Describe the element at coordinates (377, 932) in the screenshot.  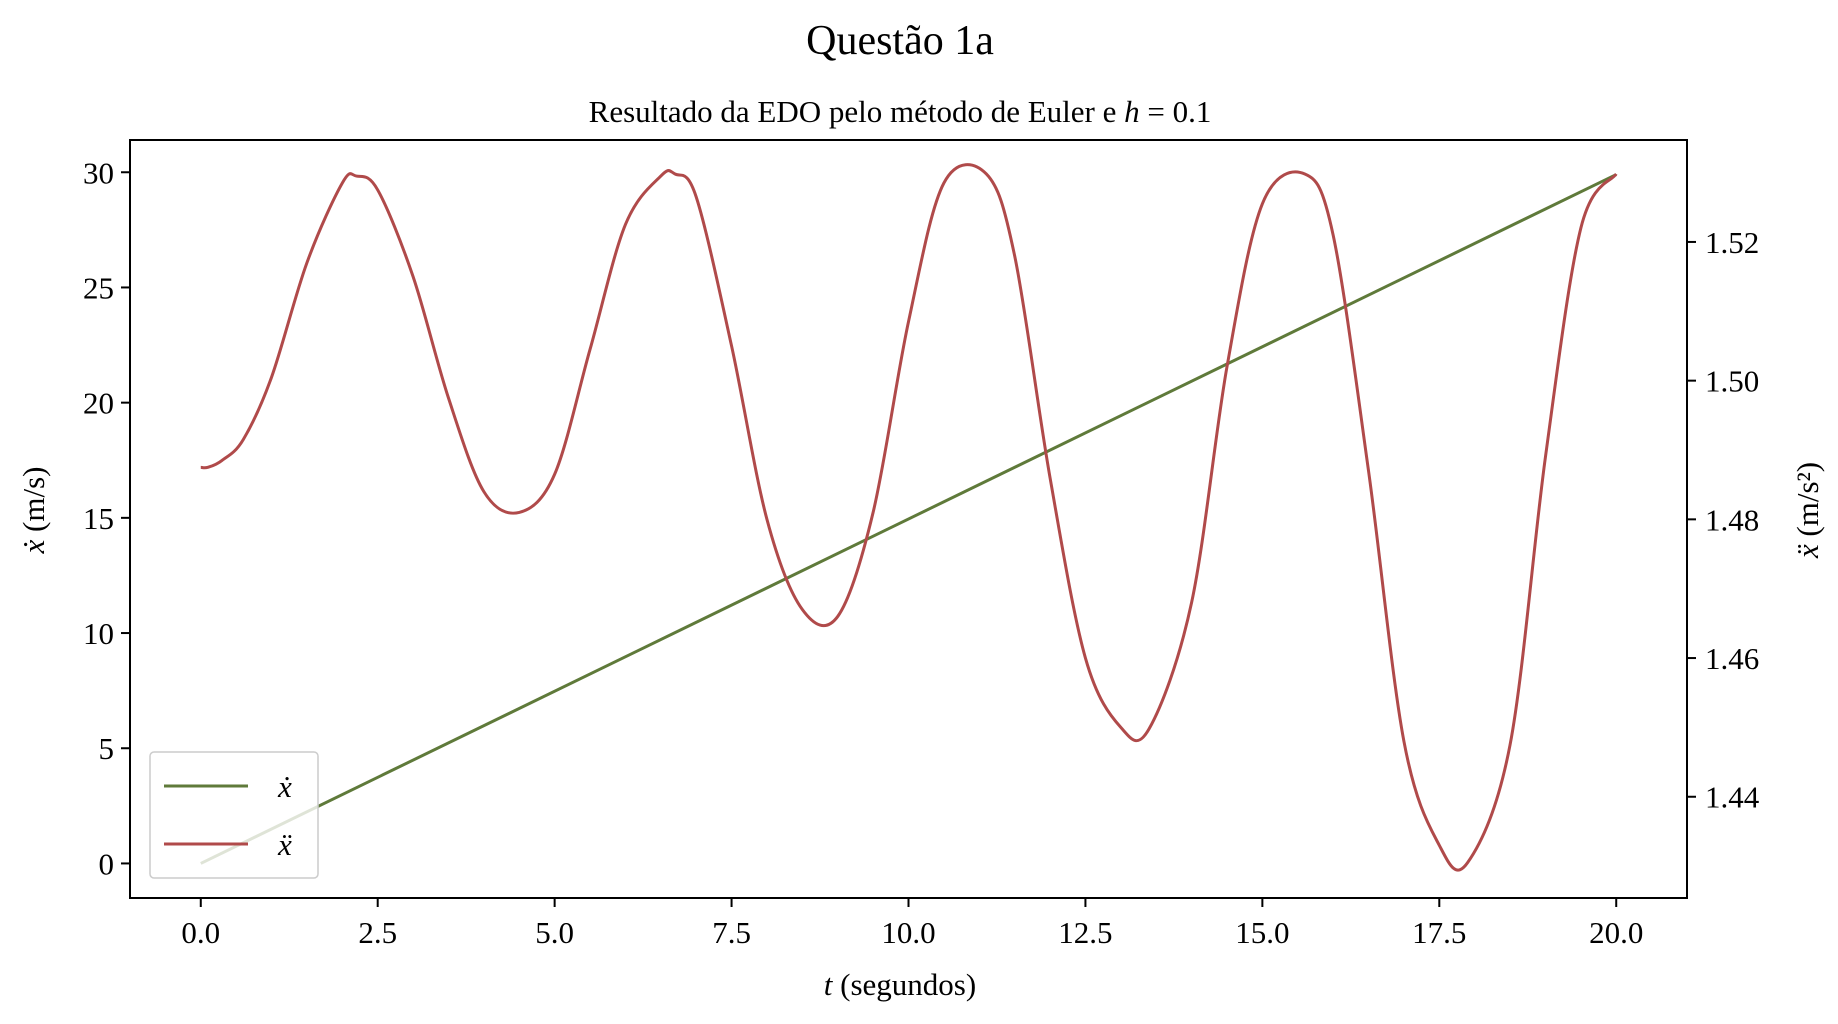
I see `x-tick-label: 2.5` at that location.